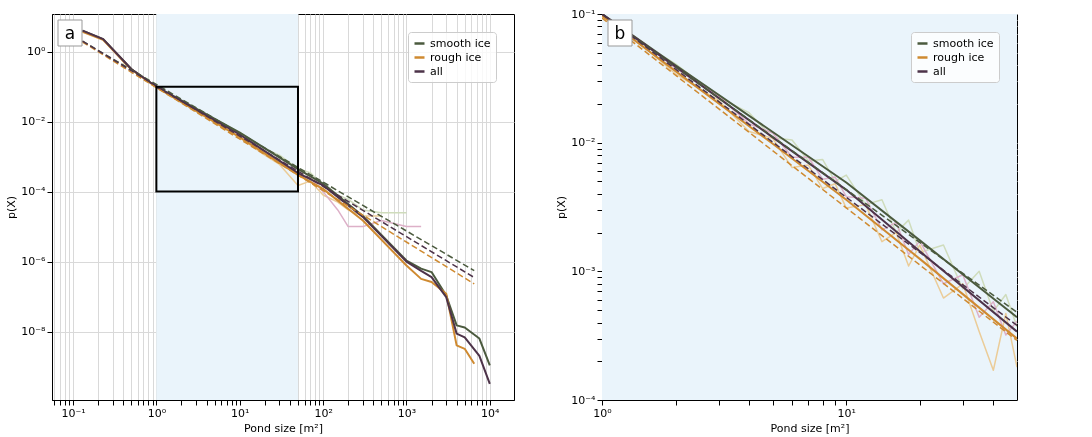  I want to click on annotation: a, so click(70, 33).